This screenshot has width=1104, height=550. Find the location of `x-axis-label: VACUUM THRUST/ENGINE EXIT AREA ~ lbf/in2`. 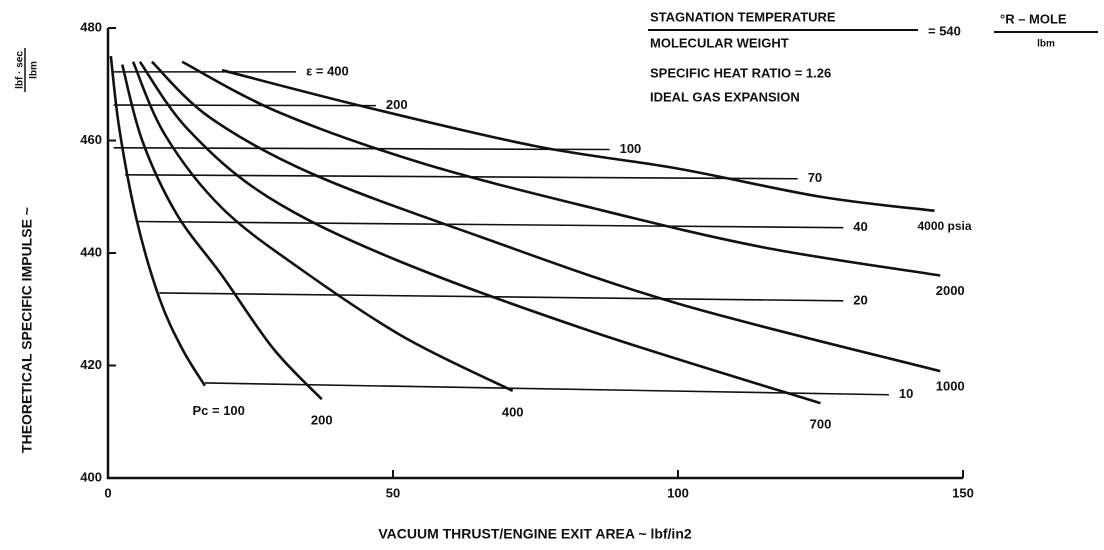

x-axis-label: VACUUM THRUST/ENGINE EXIT AREA ~ lbf/in2 is located at coordinates (535, 534).